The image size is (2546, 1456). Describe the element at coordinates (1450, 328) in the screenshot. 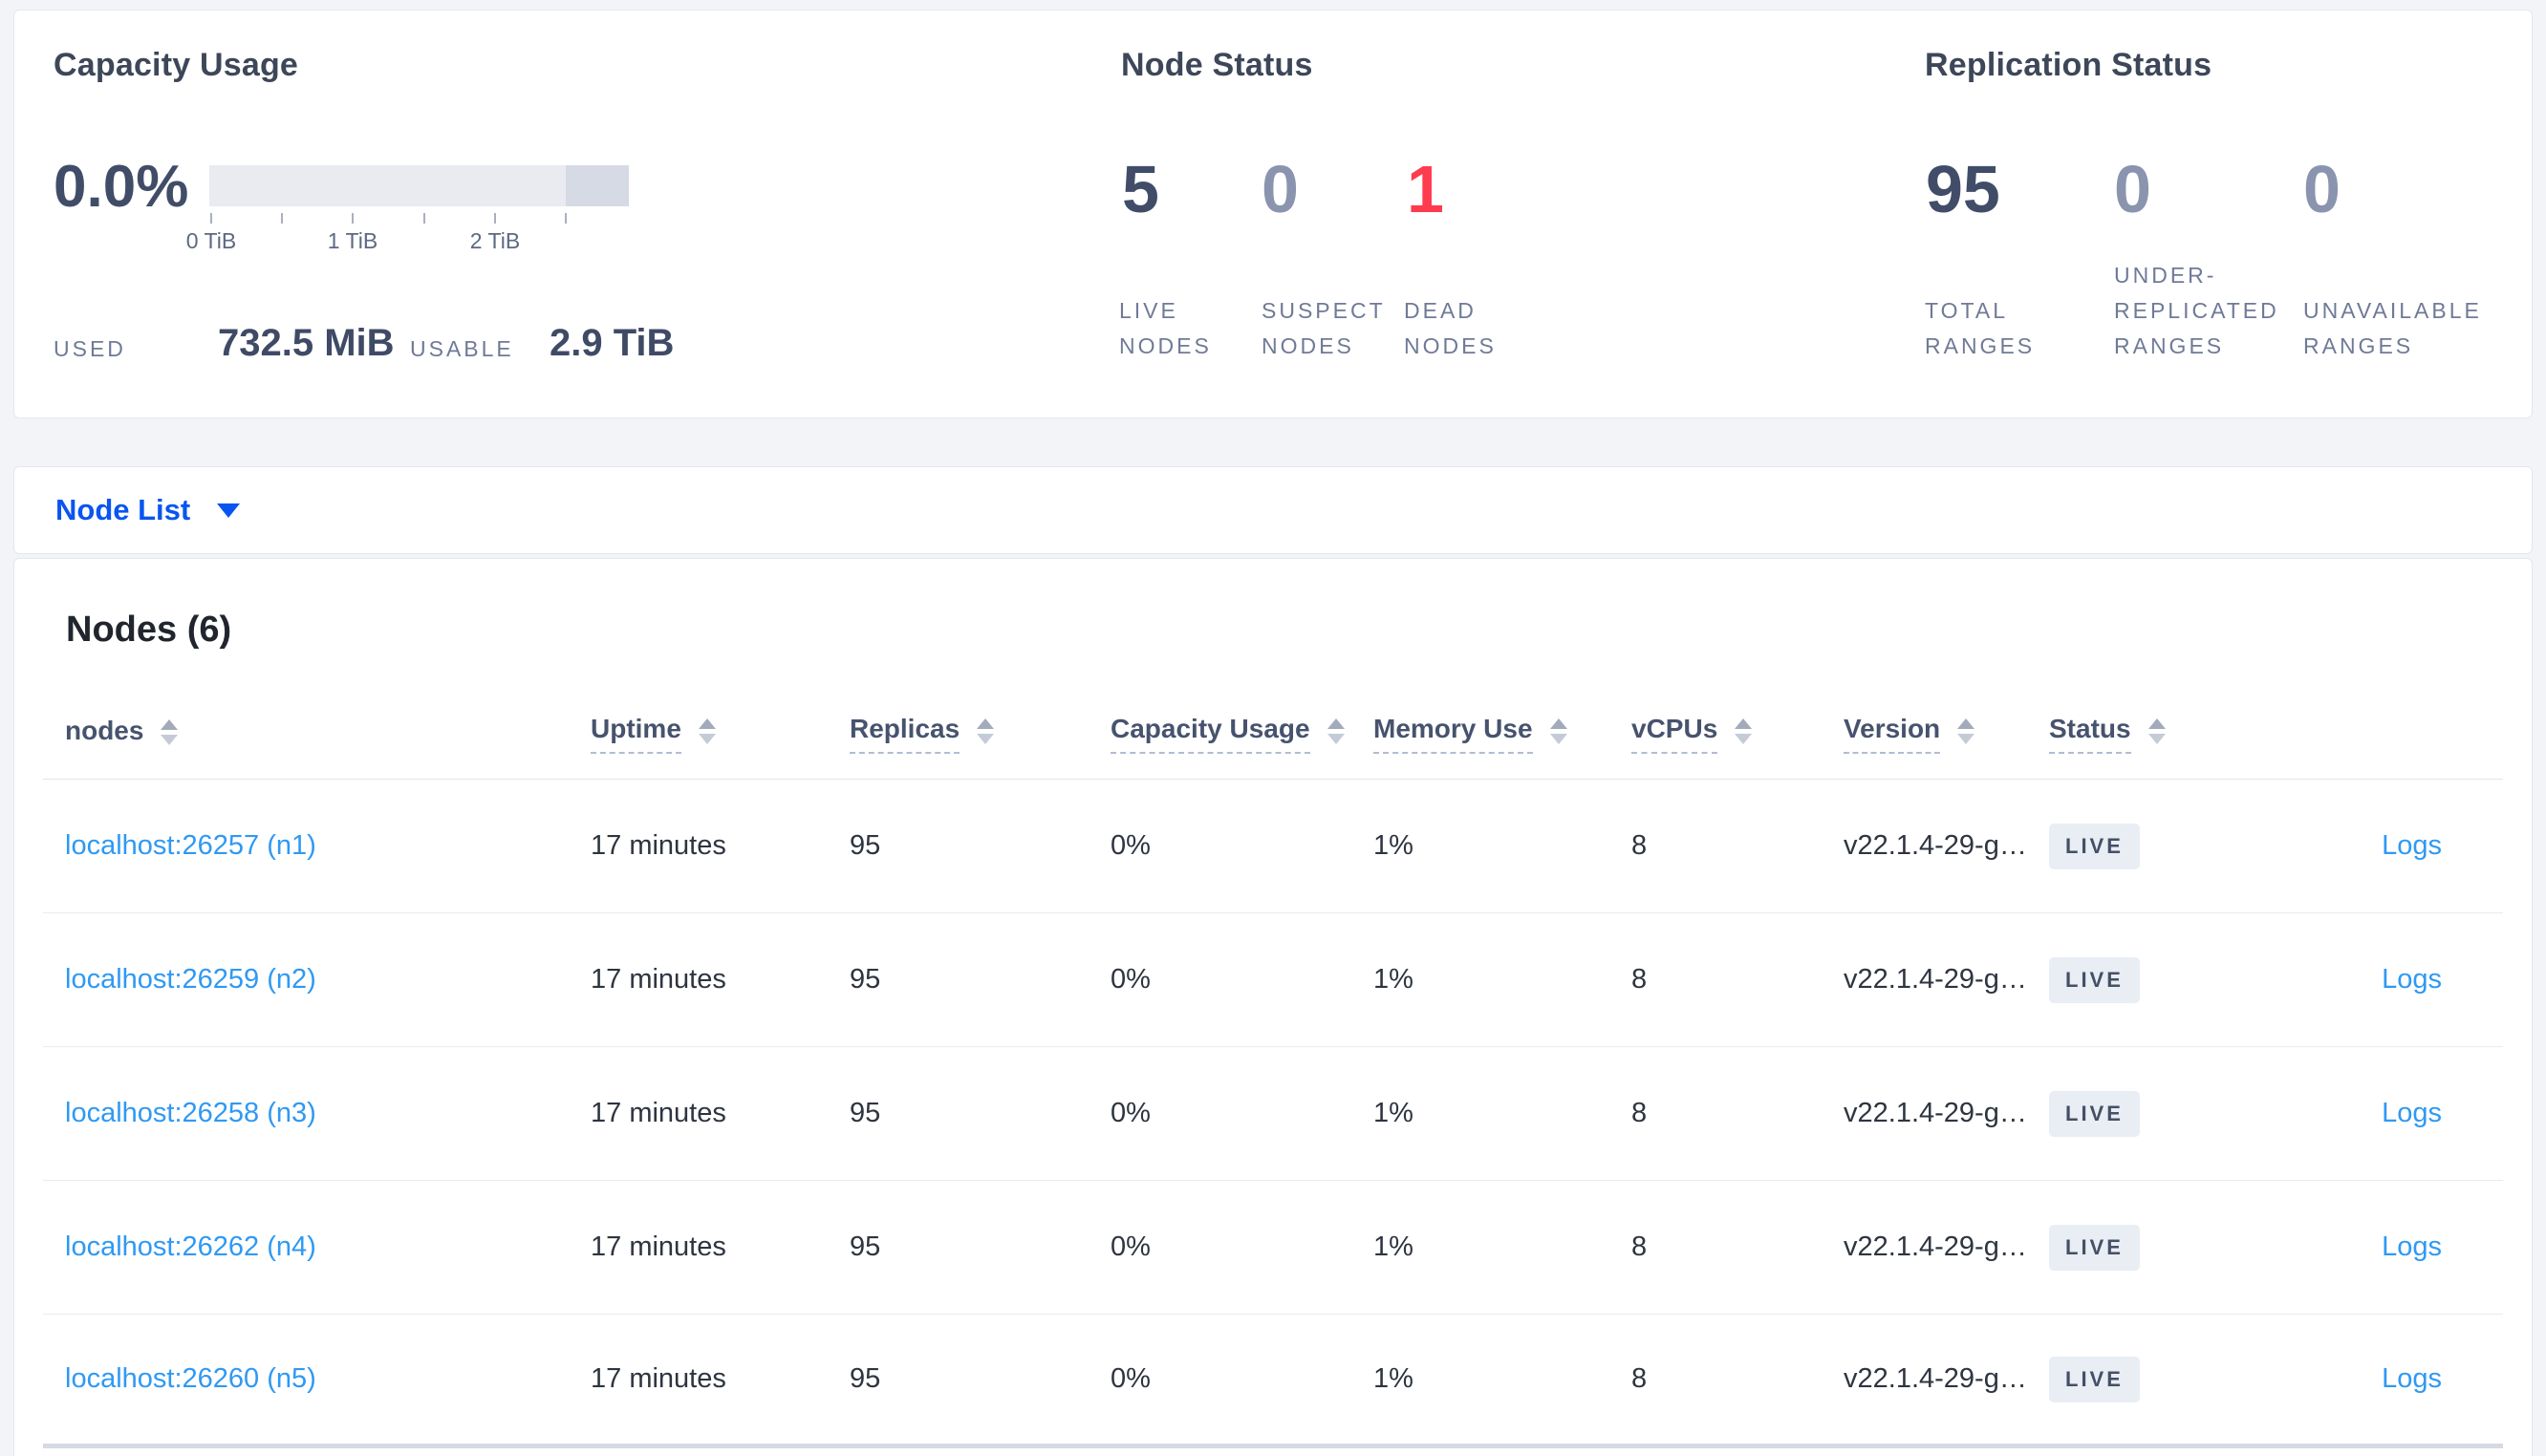

I see `dead-nodes-label: DEAD NODES` at that location.